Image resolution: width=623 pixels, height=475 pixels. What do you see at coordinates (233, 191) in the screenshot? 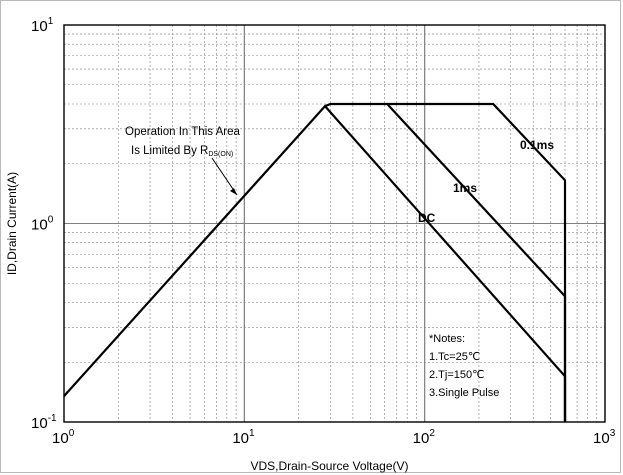
I see `annotation-arrow-head` at bounding box center [233, 191].